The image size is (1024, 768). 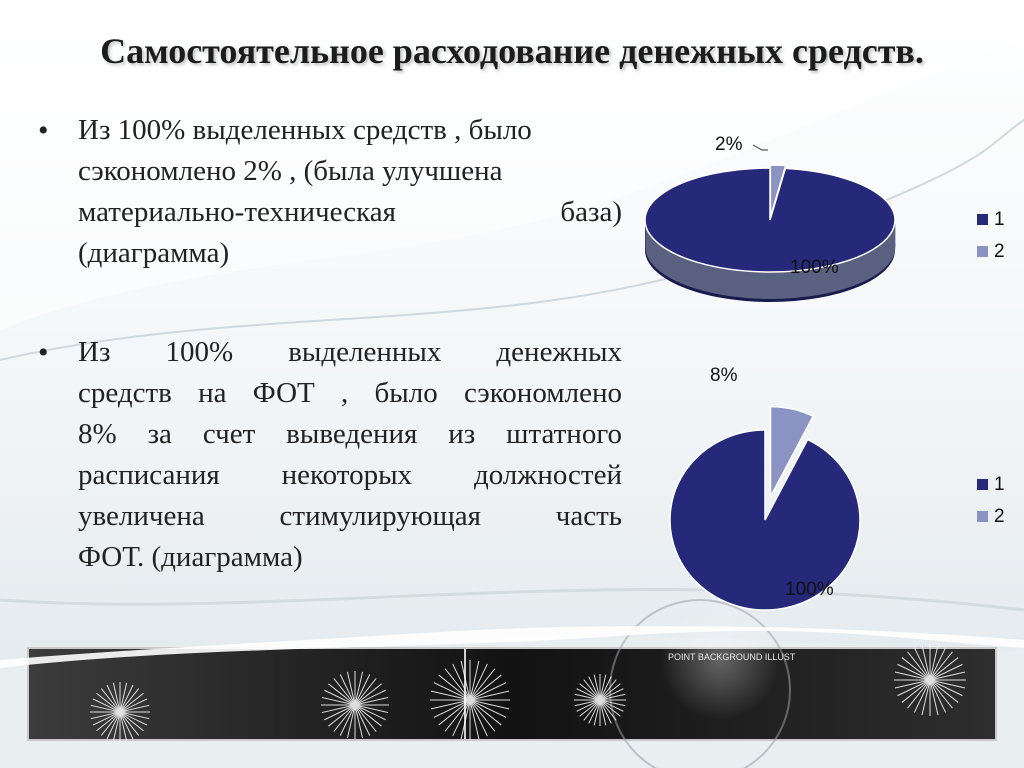 I want to click on data-label-2: 8%, so click(x=724, y=375).